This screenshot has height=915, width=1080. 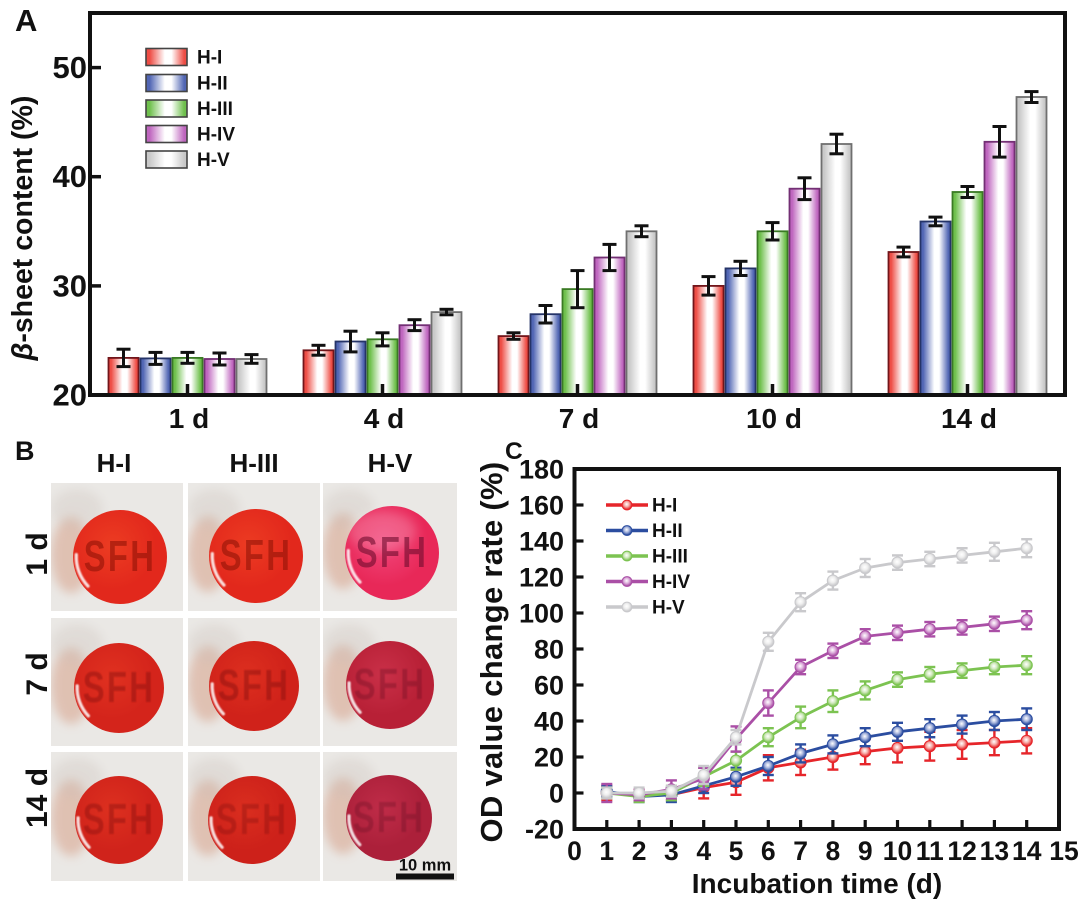 I want to click on svg-text: 11, so click(x=930, y=851).